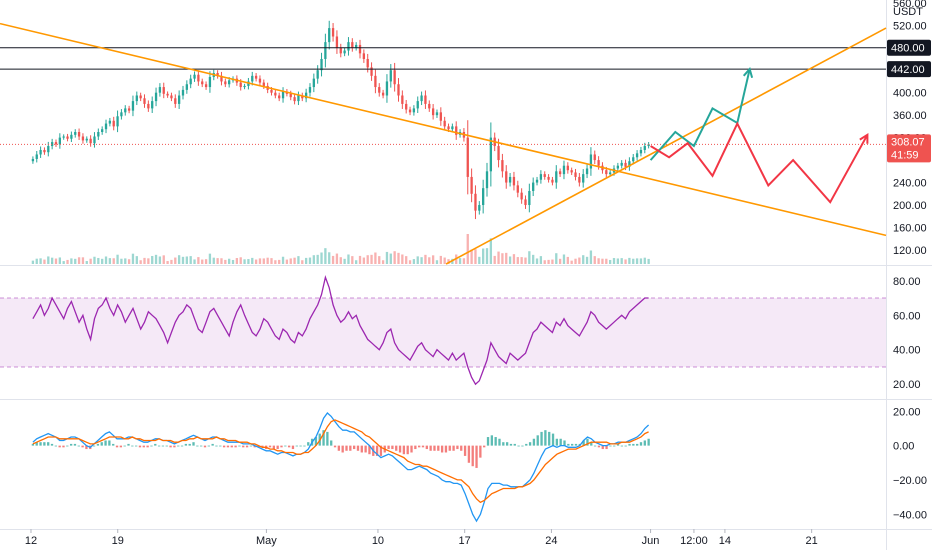 This screenshot has height=550, width=932. I want to click on macd-pane, so click(340, 467).